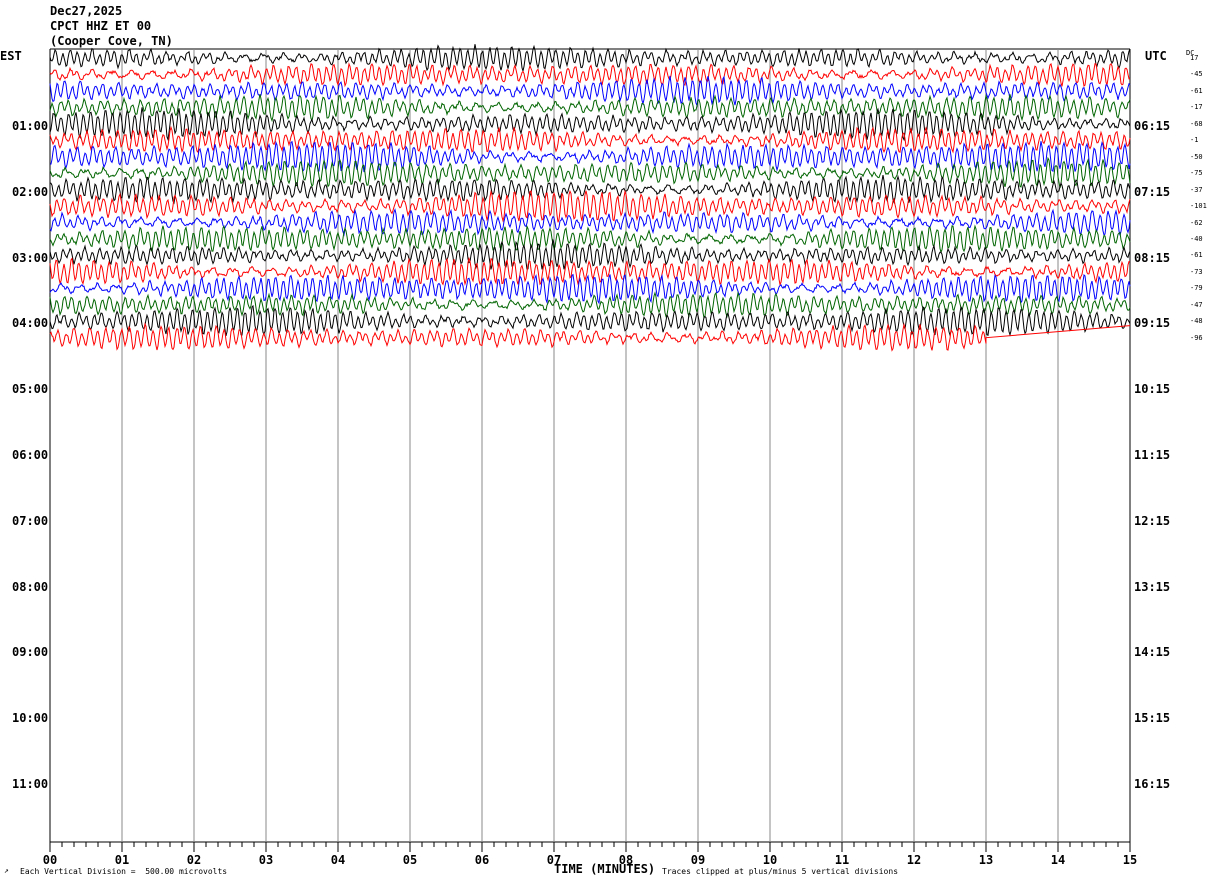 The height and width of the screenshot is (886, 1210). I want to click on dc-offset-value: -101, so click(1198, 206).